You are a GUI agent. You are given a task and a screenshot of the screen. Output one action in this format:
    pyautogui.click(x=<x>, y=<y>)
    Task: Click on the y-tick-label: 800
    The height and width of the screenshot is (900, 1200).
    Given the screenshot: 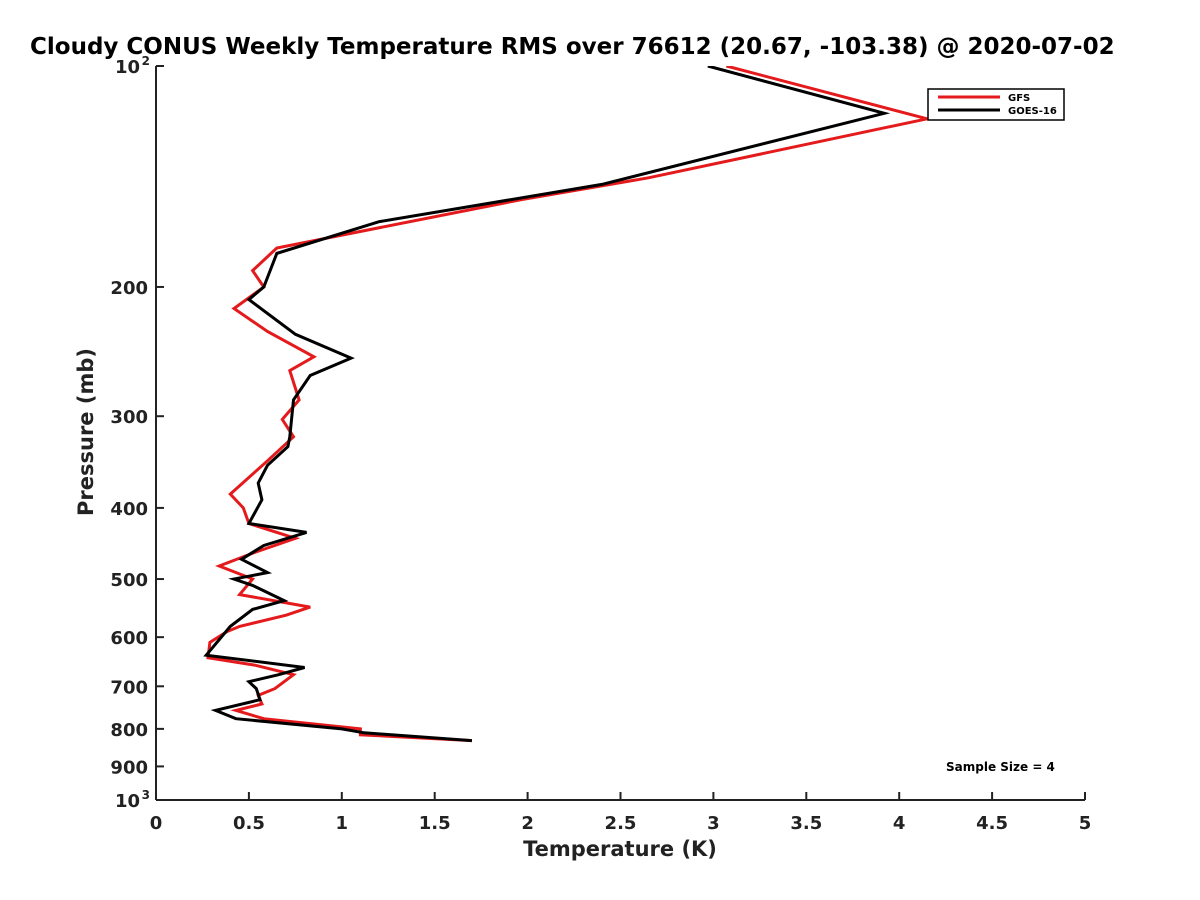 What is the action you would take?
    pyautogui.click(x=129, y=730)
    